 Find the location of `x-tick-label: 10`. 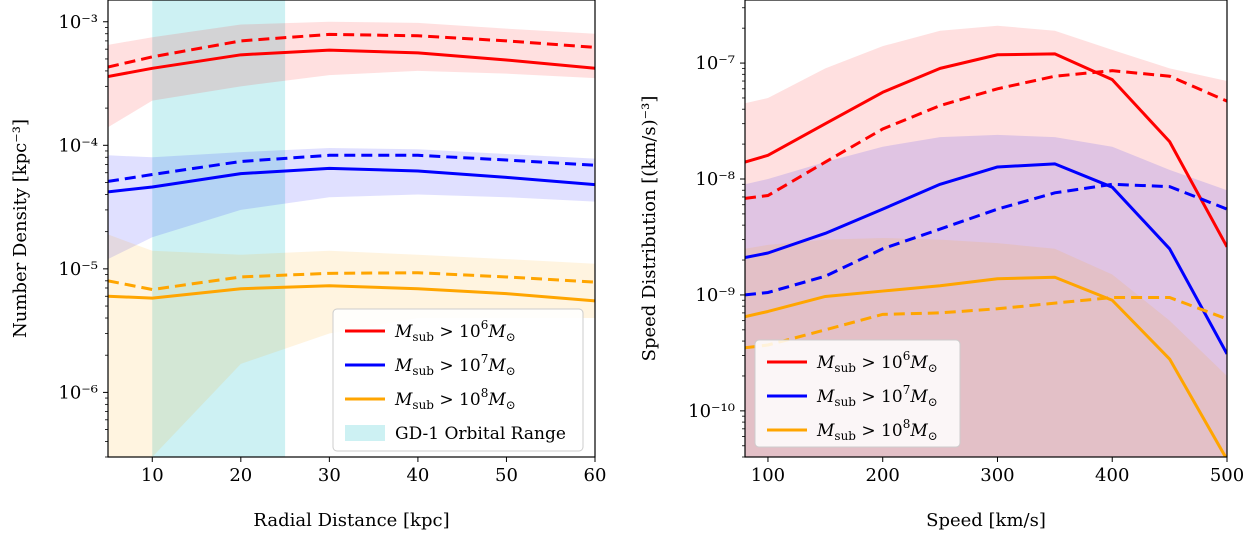

x-tick-label: 10 is located at coordinates (152, 475).